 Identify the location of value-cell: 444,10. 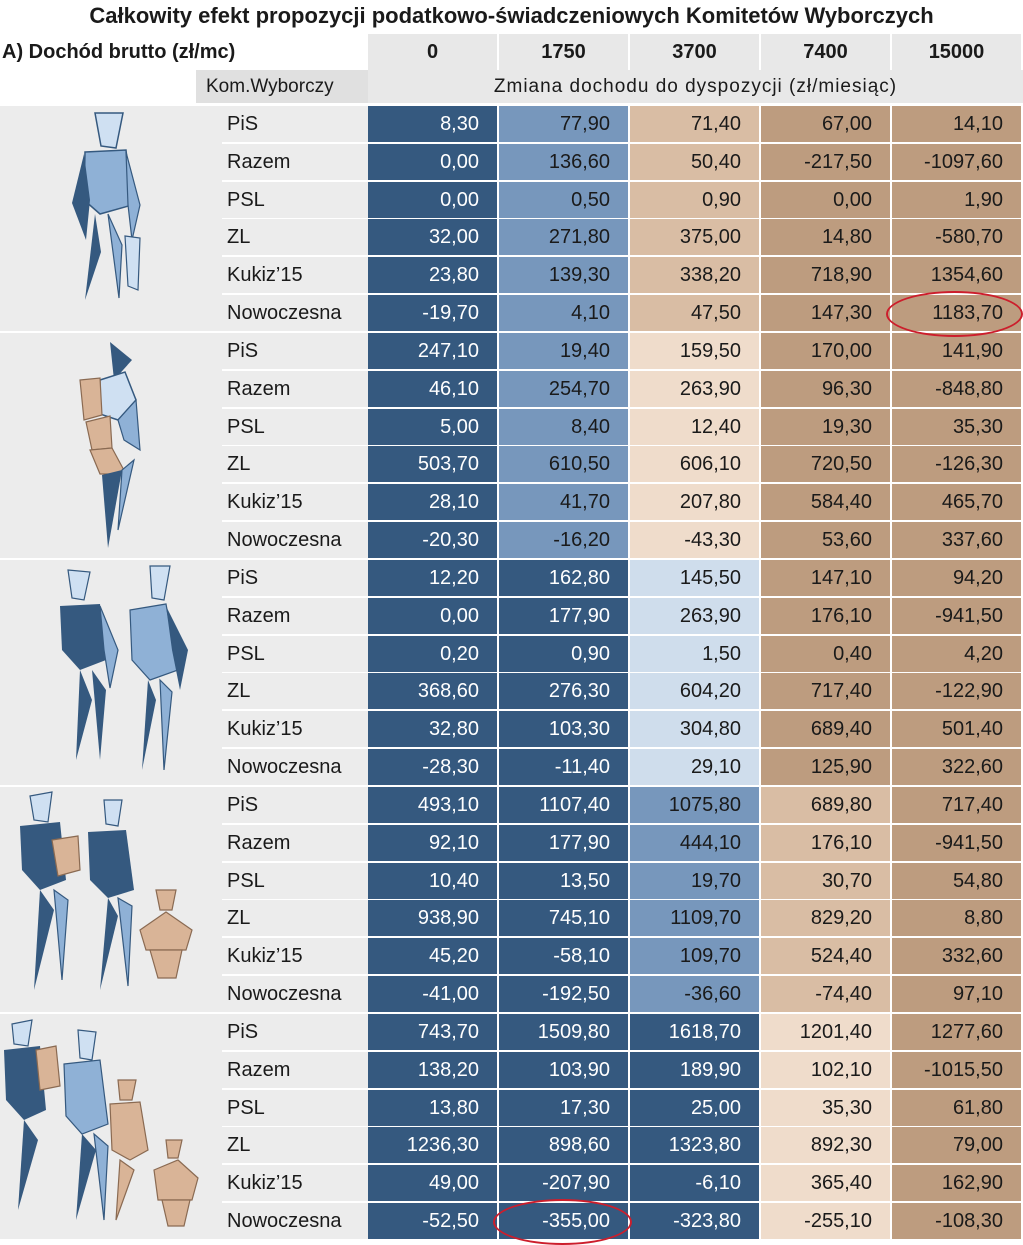
(694, 843).